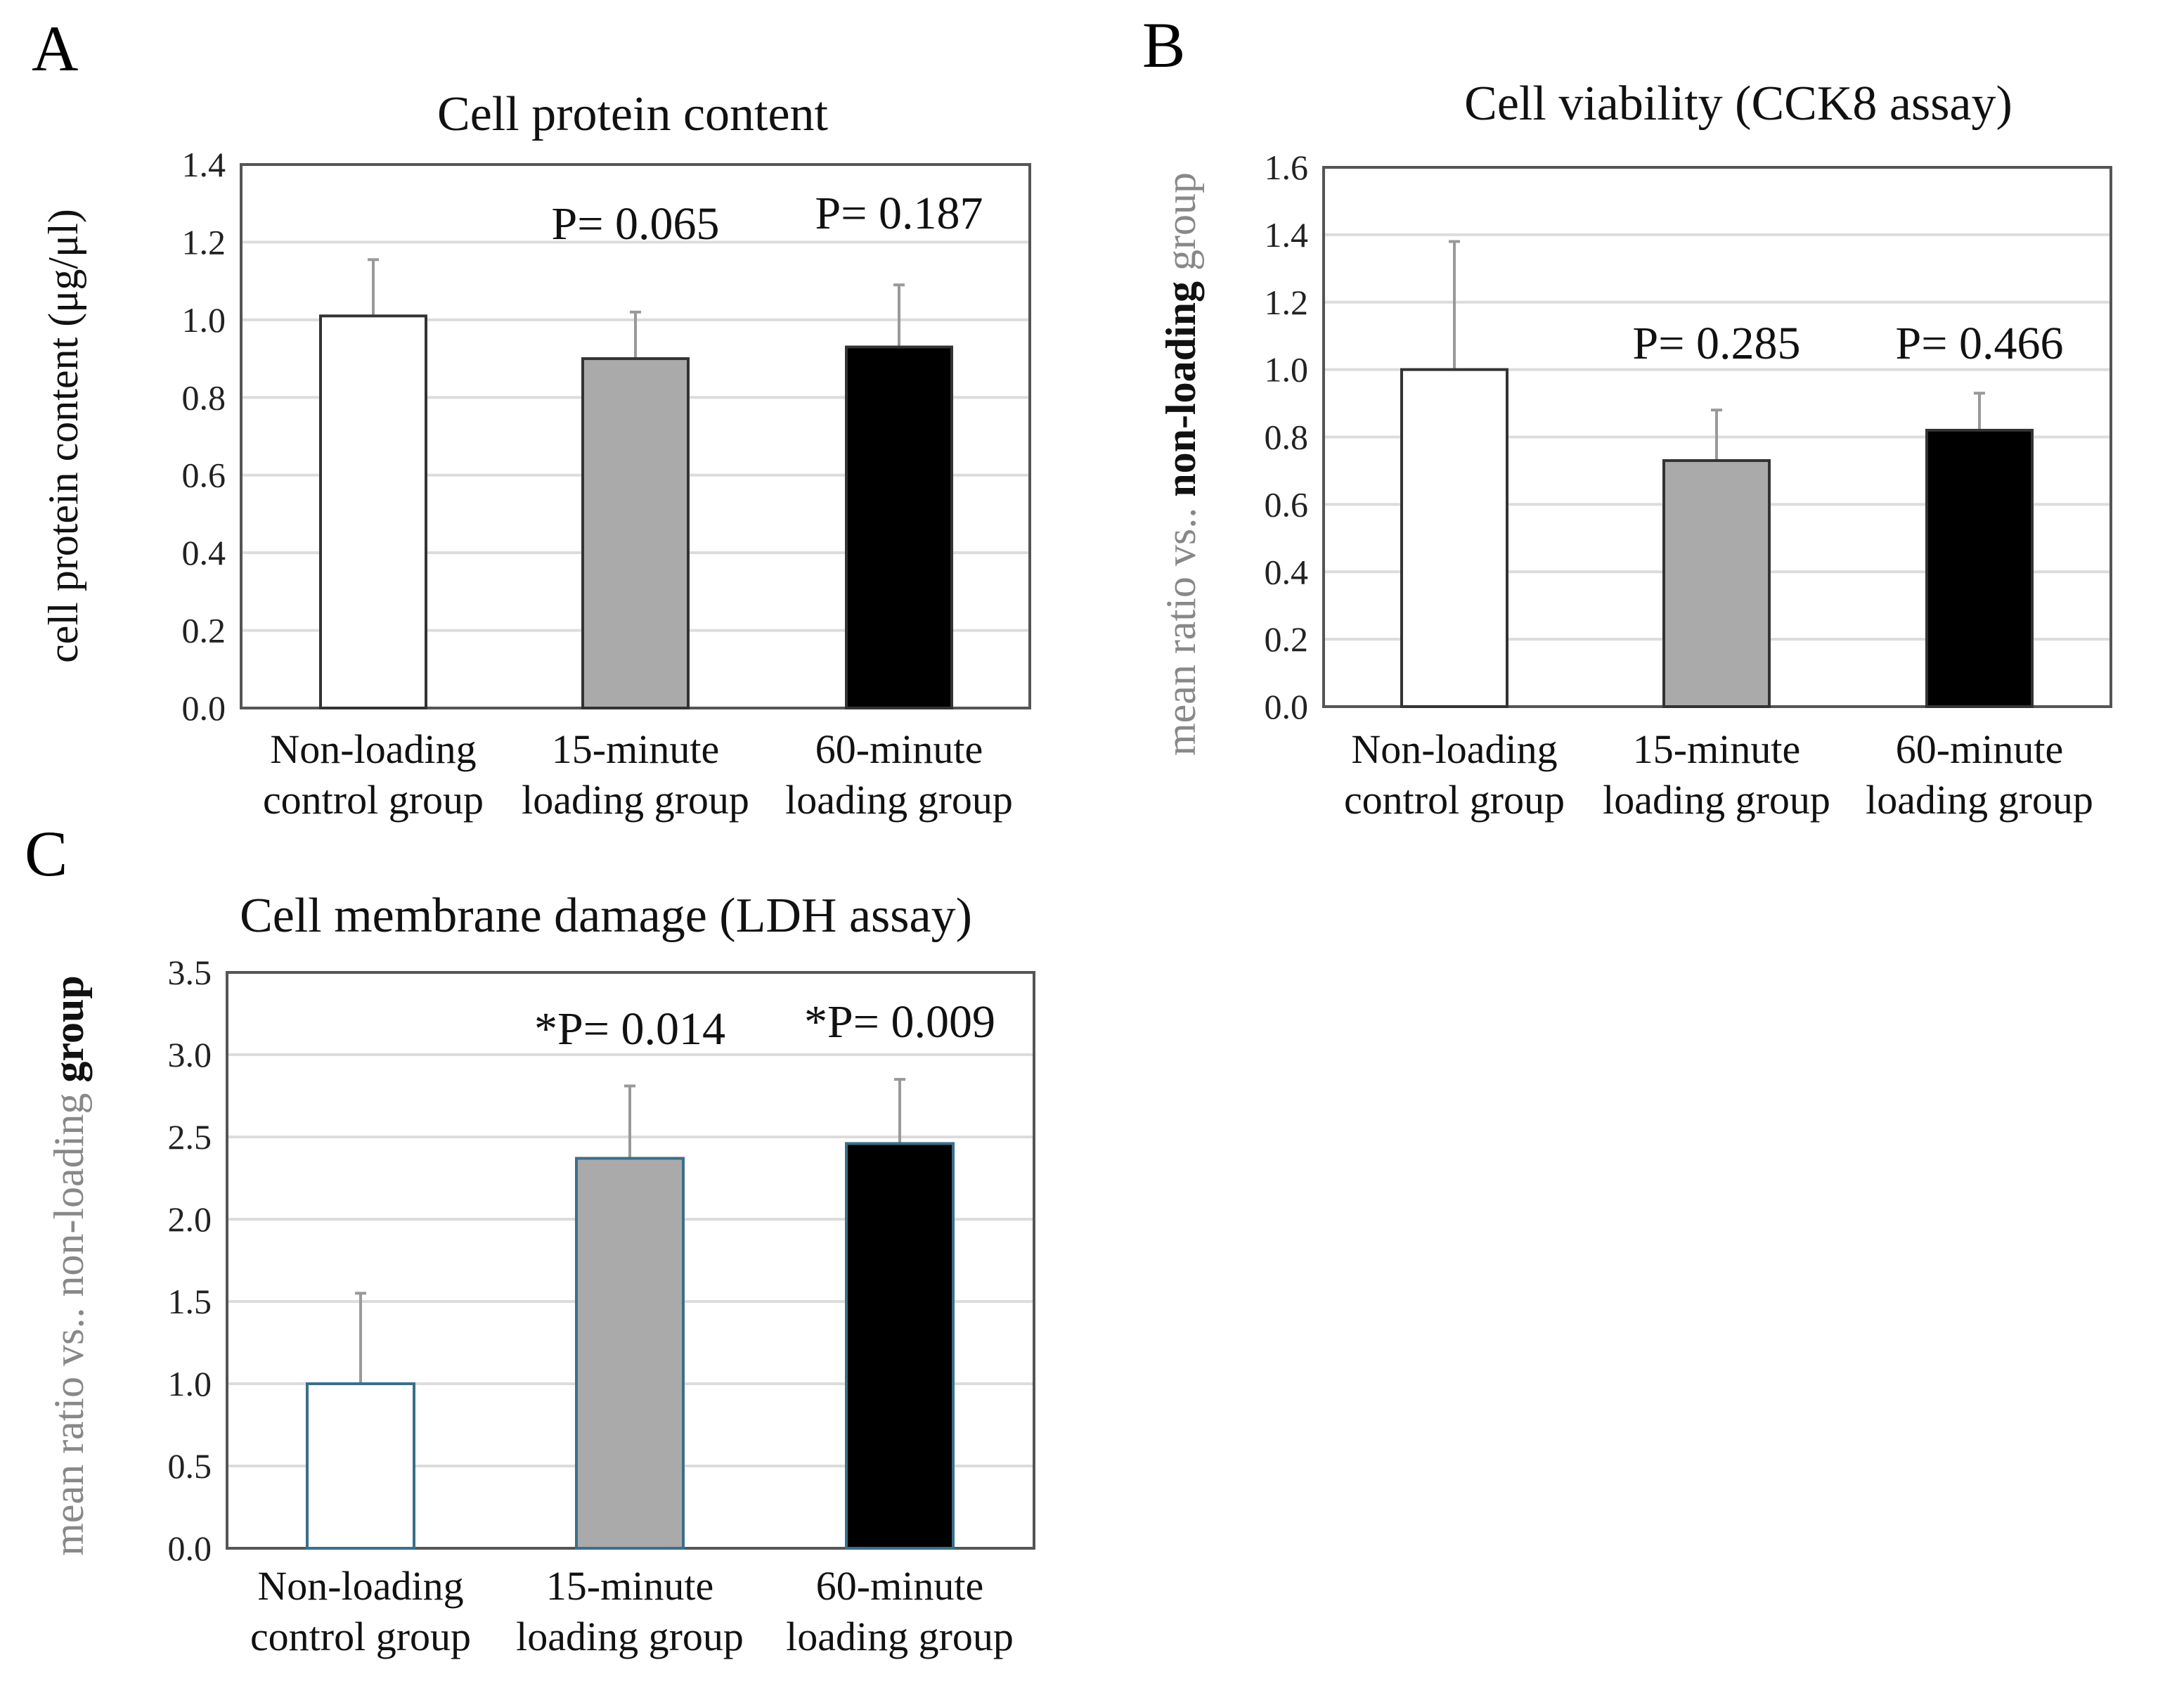 Image resolution: width=2184 pixels, height=1691 pixels. I want to click on y-tick-label: 3.5, so click(190, 972).